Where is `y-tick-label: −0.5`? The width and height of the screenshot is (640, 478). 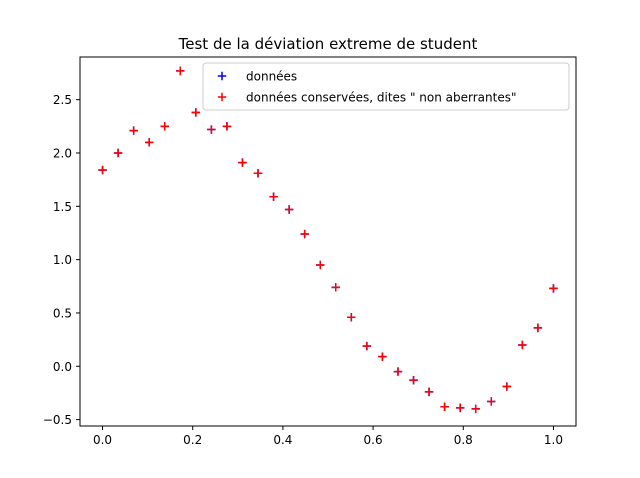
y-tick-label: −0.5 is located at coordinates (57, 420).